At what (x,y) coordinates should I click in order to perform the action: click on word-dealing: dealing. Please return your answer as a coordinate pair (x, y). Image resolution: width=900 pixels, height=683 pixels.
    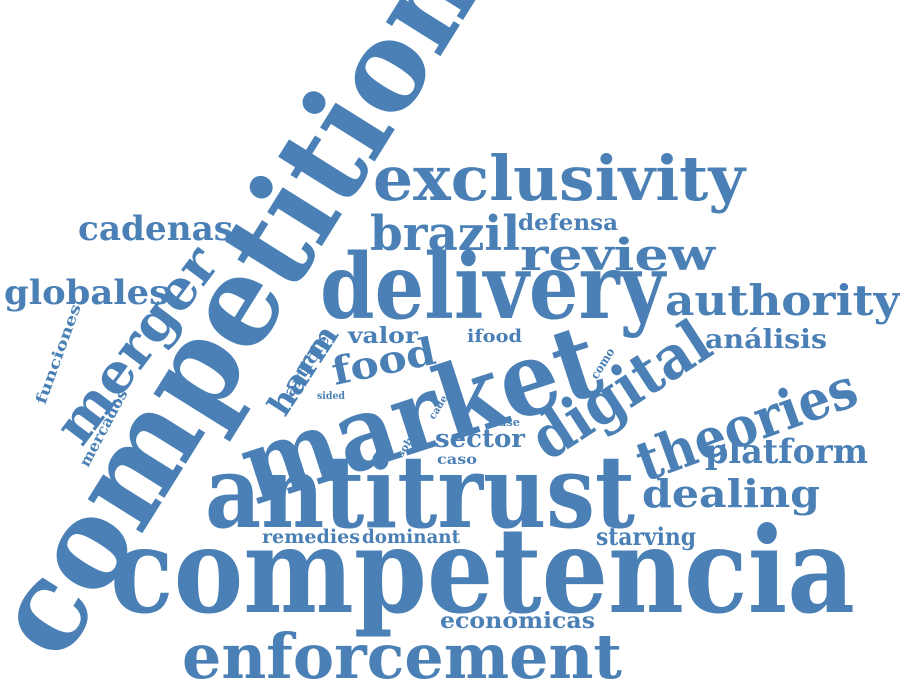
    Looking at the image, I should click on (731, 493).